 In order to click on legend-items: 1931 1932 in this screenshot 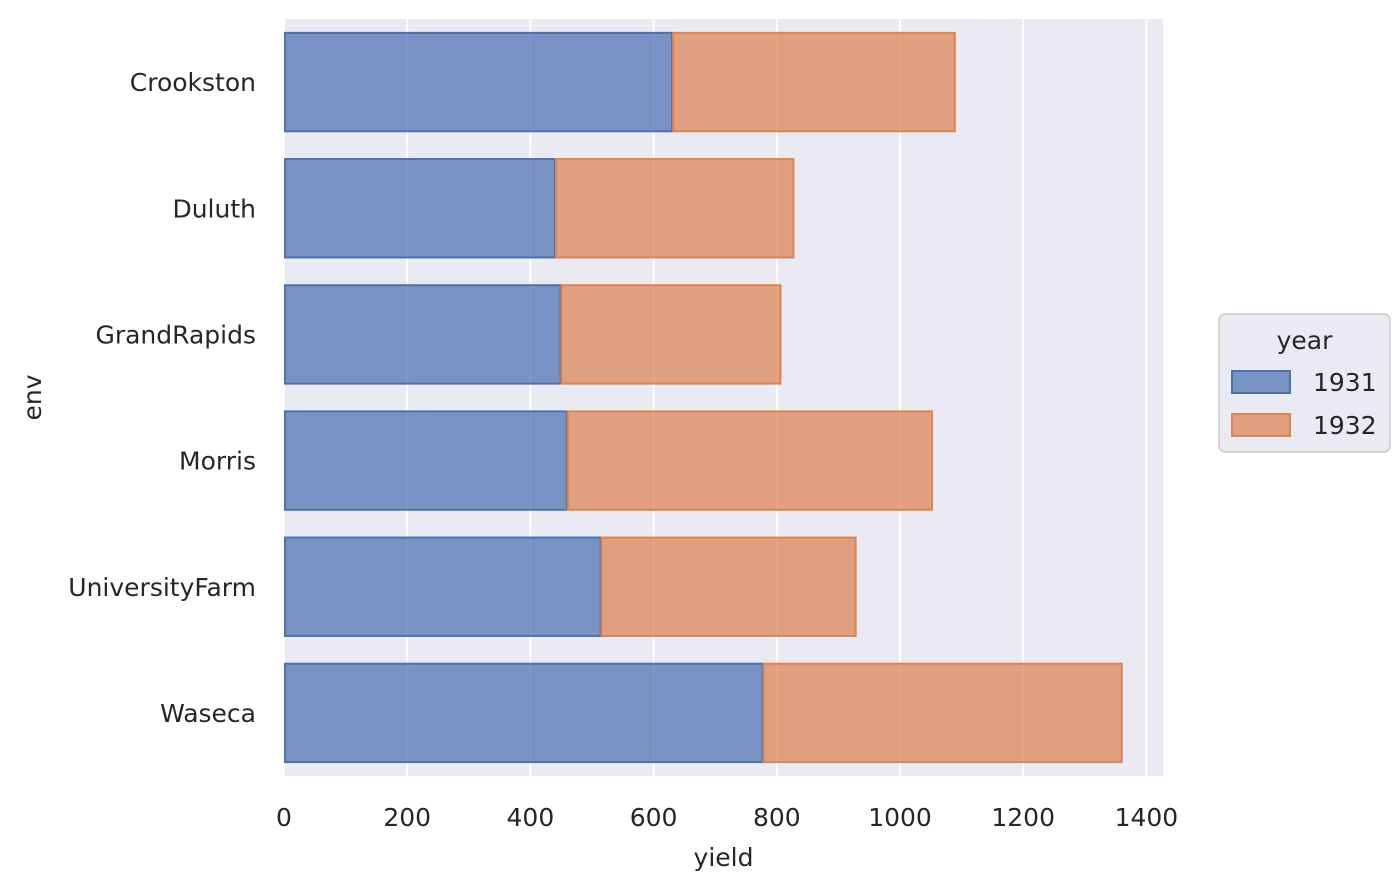, I will do `click(1304, 404)`.